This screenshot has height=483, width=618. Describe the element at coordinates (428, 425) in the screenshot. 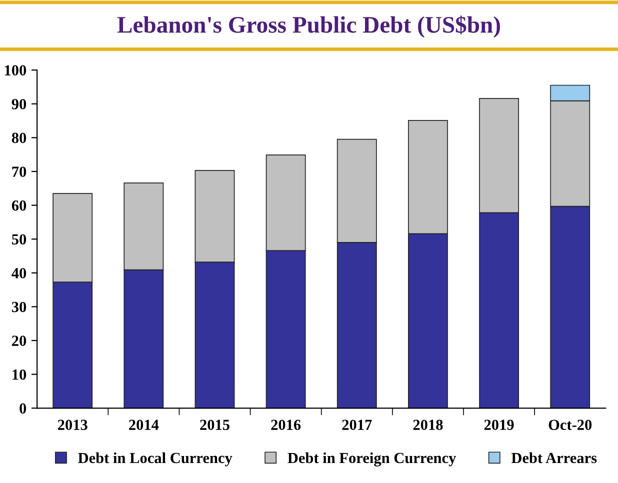

I see `x-tick-label: 2018` at that location.